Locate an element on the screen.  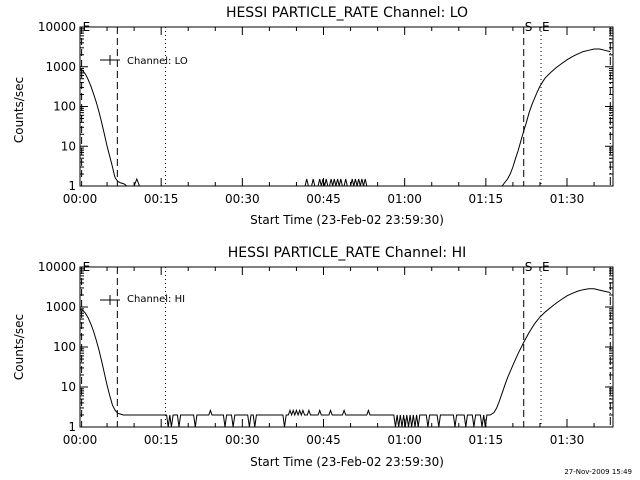
legend-label: Channel: HI is located at coordinates (156, 299).